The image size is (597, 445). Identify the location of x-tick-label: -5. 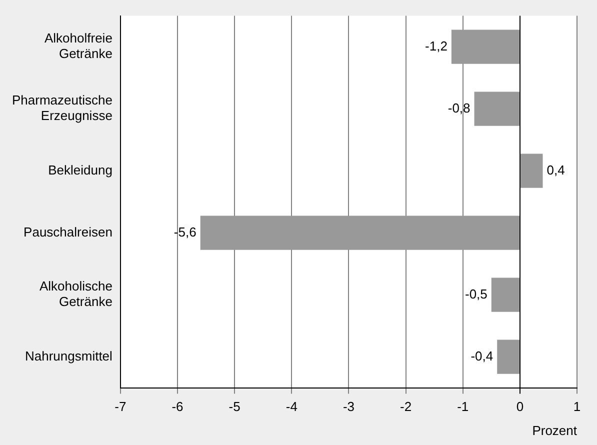
(234, 406).